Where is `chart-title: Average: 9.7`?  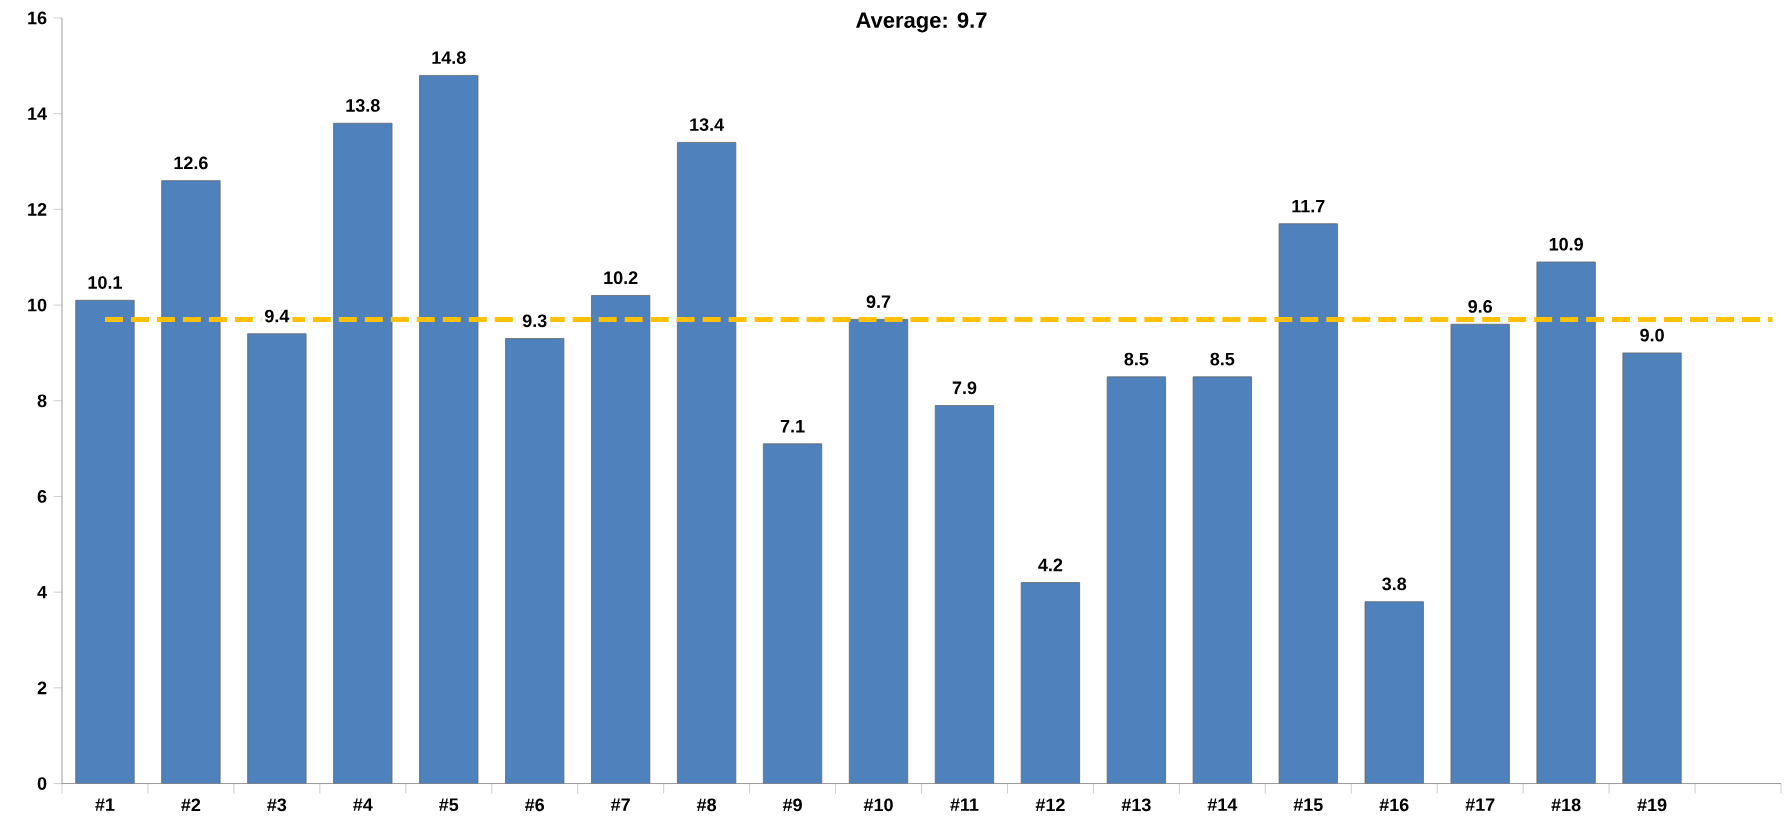
chart-title: Average: 9.7 is located at coordinates (921, 22).